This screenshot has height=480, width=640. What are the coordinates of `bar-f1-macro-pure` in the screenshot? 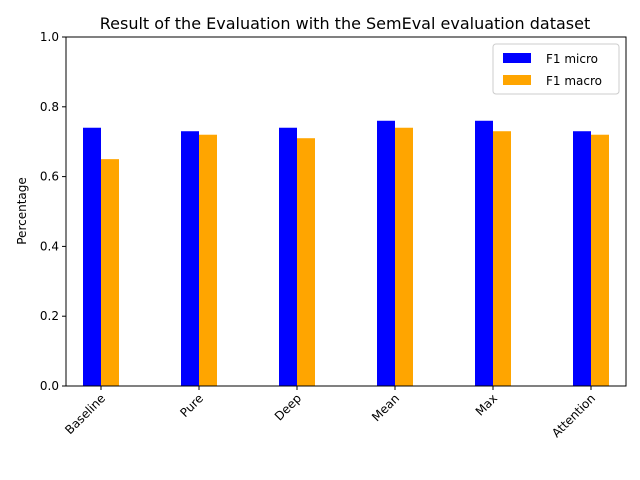 It's located at (208, 260).